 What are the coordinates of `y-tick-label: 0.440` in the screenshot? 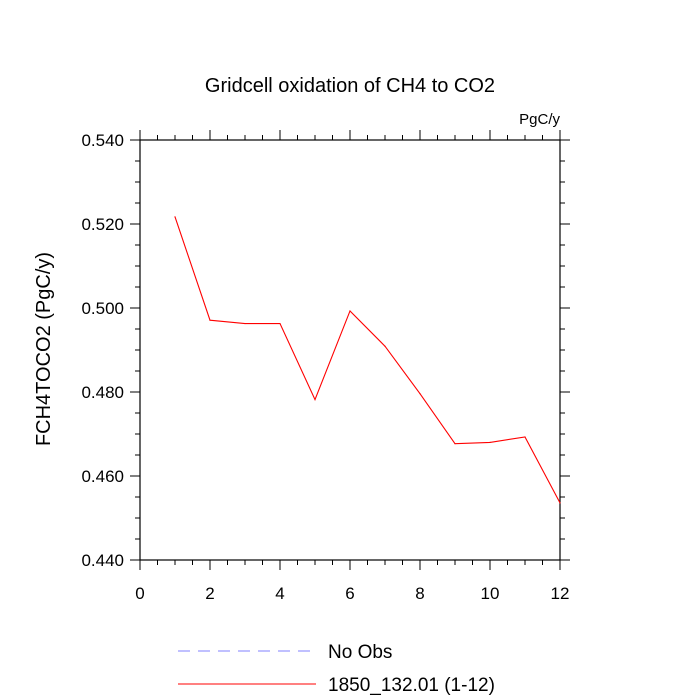 It's located at (102, 560).